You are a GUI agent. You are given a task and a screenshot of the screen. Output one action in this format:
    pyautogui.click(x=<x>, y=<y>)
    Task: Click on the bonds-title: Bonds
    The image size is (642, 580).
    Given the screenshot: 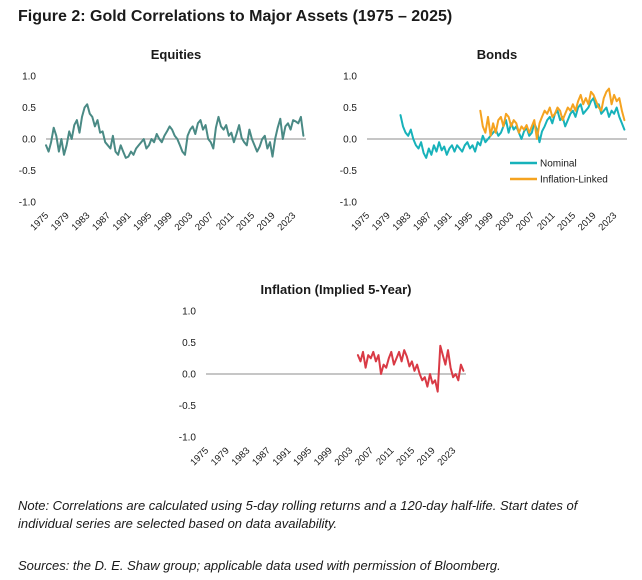 What is the action you would take?
    pyautogui.click(x=497, y=54)
    